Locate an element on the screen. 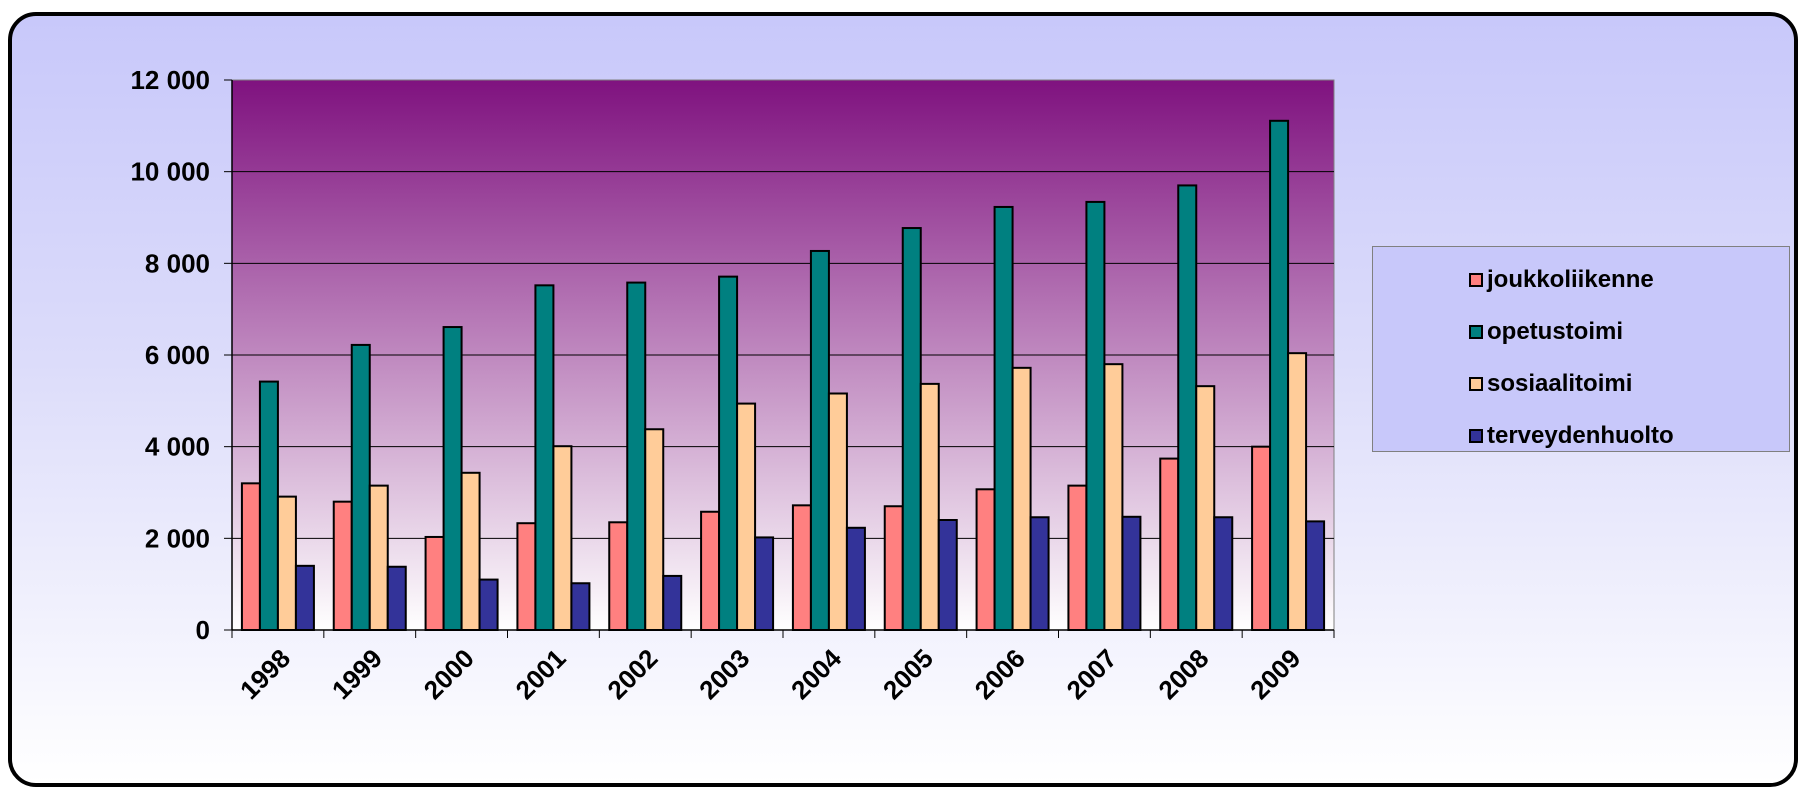  bar-terveydenhuolto-2008 is located at coordinates (1223, 573).